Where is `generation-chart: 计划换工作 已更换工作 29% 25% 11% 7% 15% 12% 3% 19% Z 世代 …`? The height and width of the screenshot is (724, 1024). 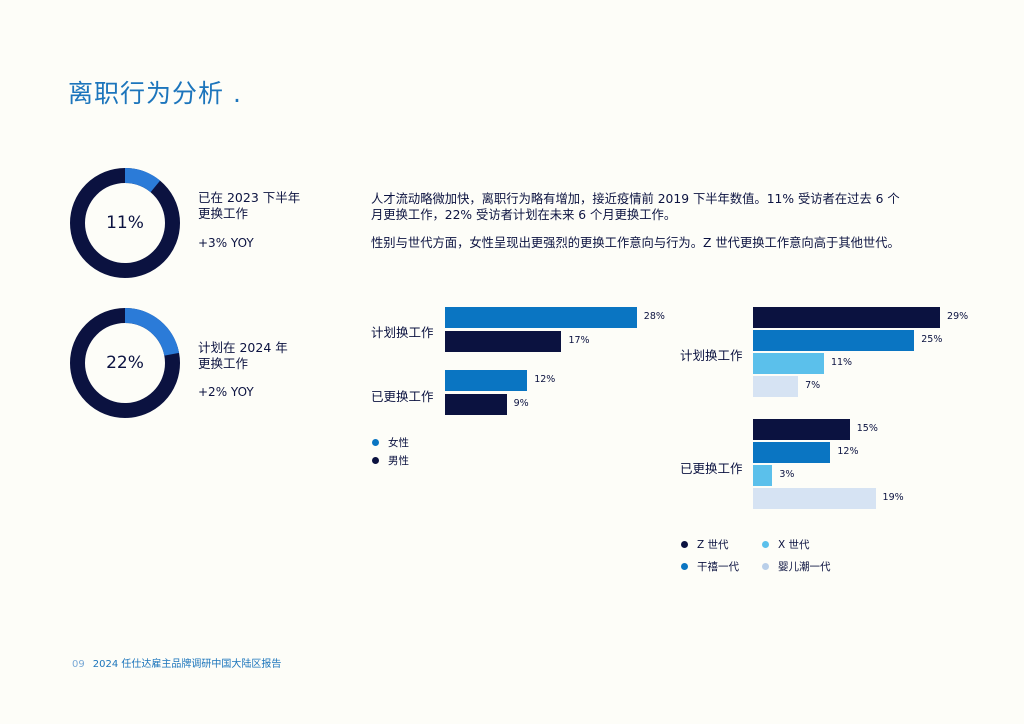
generation-chart: 计划换工作 已更换工作 29% 25% 11% 7% 15% 12% 3% 19% Z 世代 … is located at coordinates (830, 440).